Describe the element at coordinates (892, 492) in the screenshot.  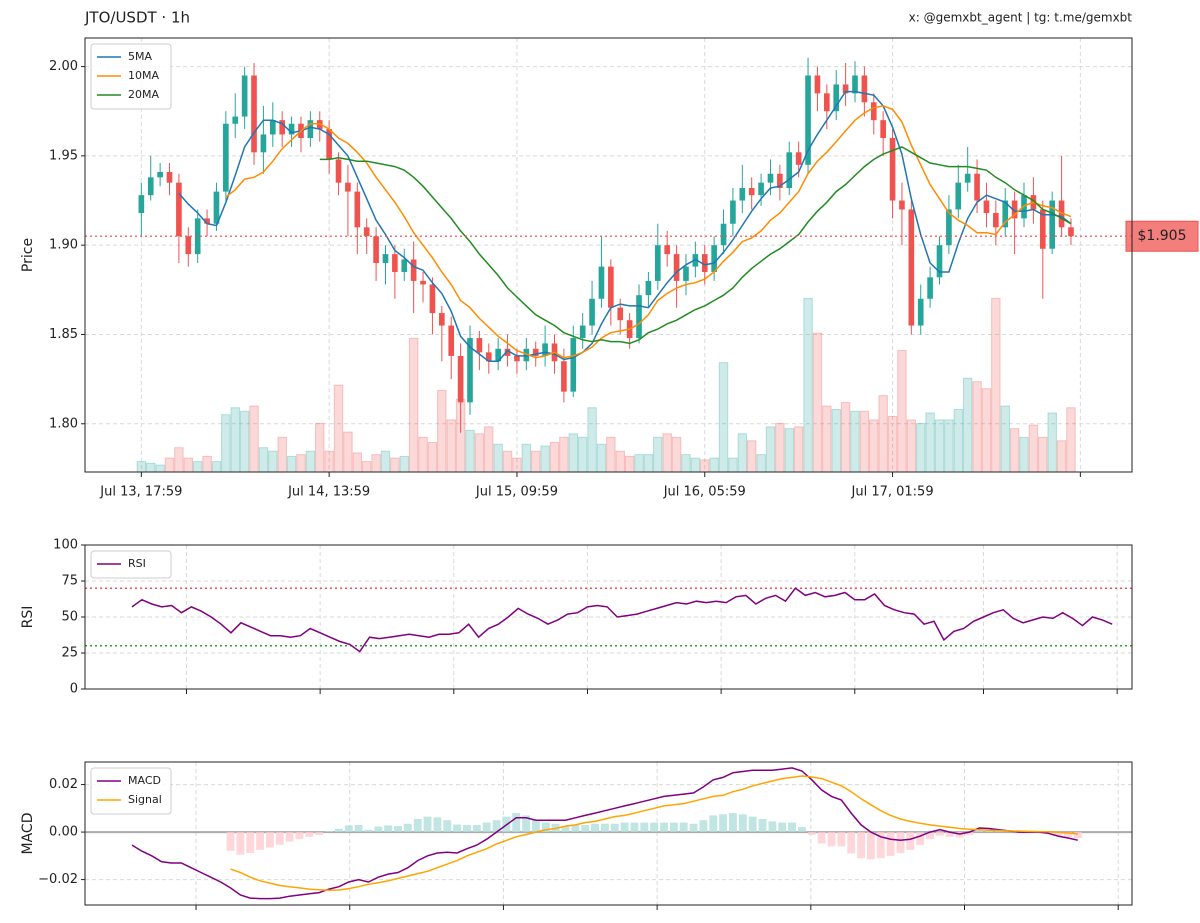
I see `x-tick-label: Jul 17, 01:59` at that location.